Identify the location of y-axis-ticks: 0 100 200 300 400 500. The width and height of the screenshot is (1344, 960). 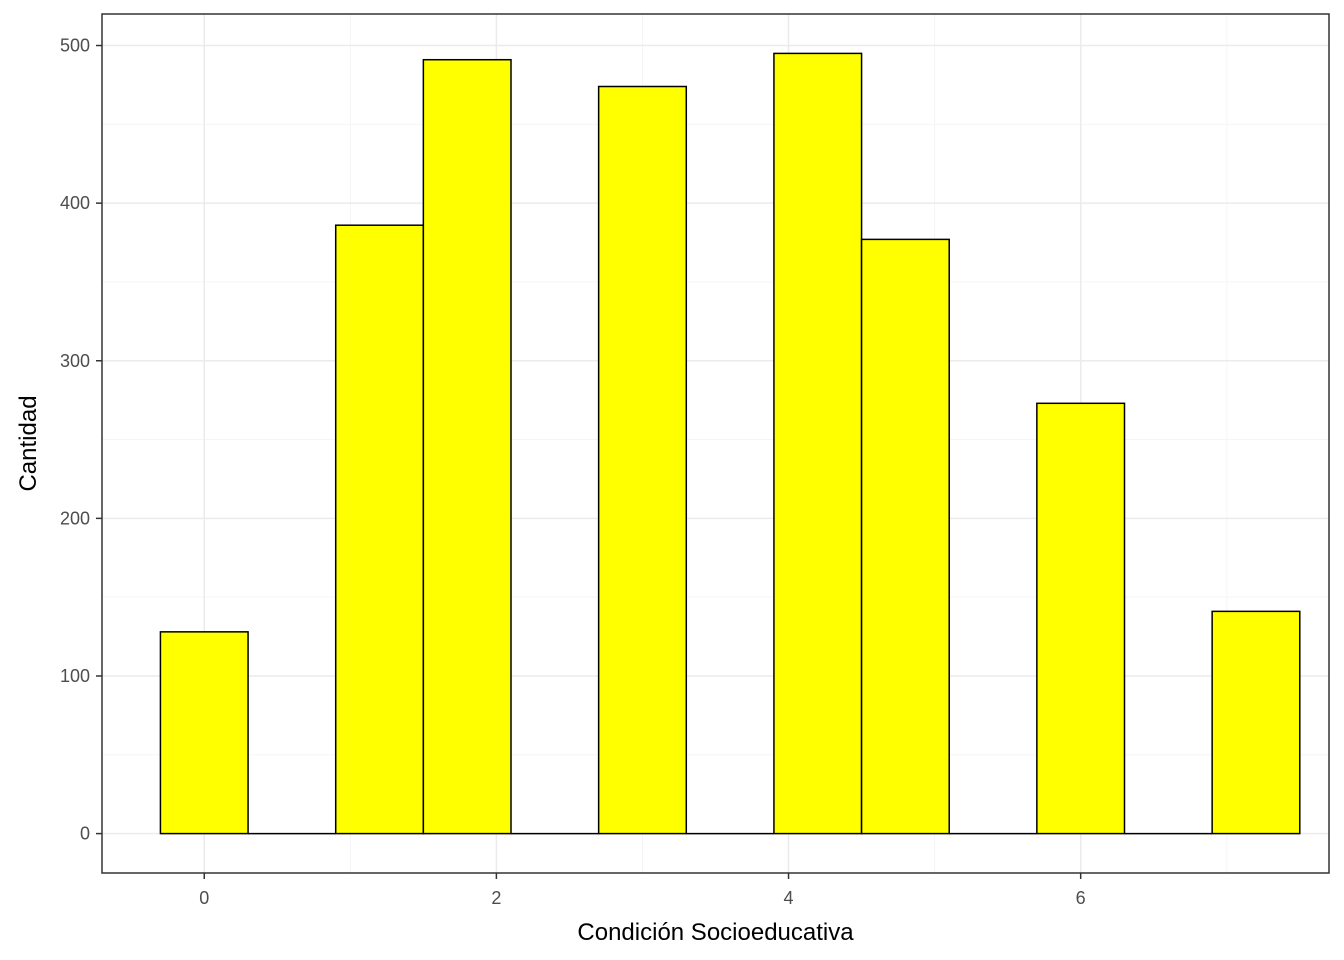
(81, 440).